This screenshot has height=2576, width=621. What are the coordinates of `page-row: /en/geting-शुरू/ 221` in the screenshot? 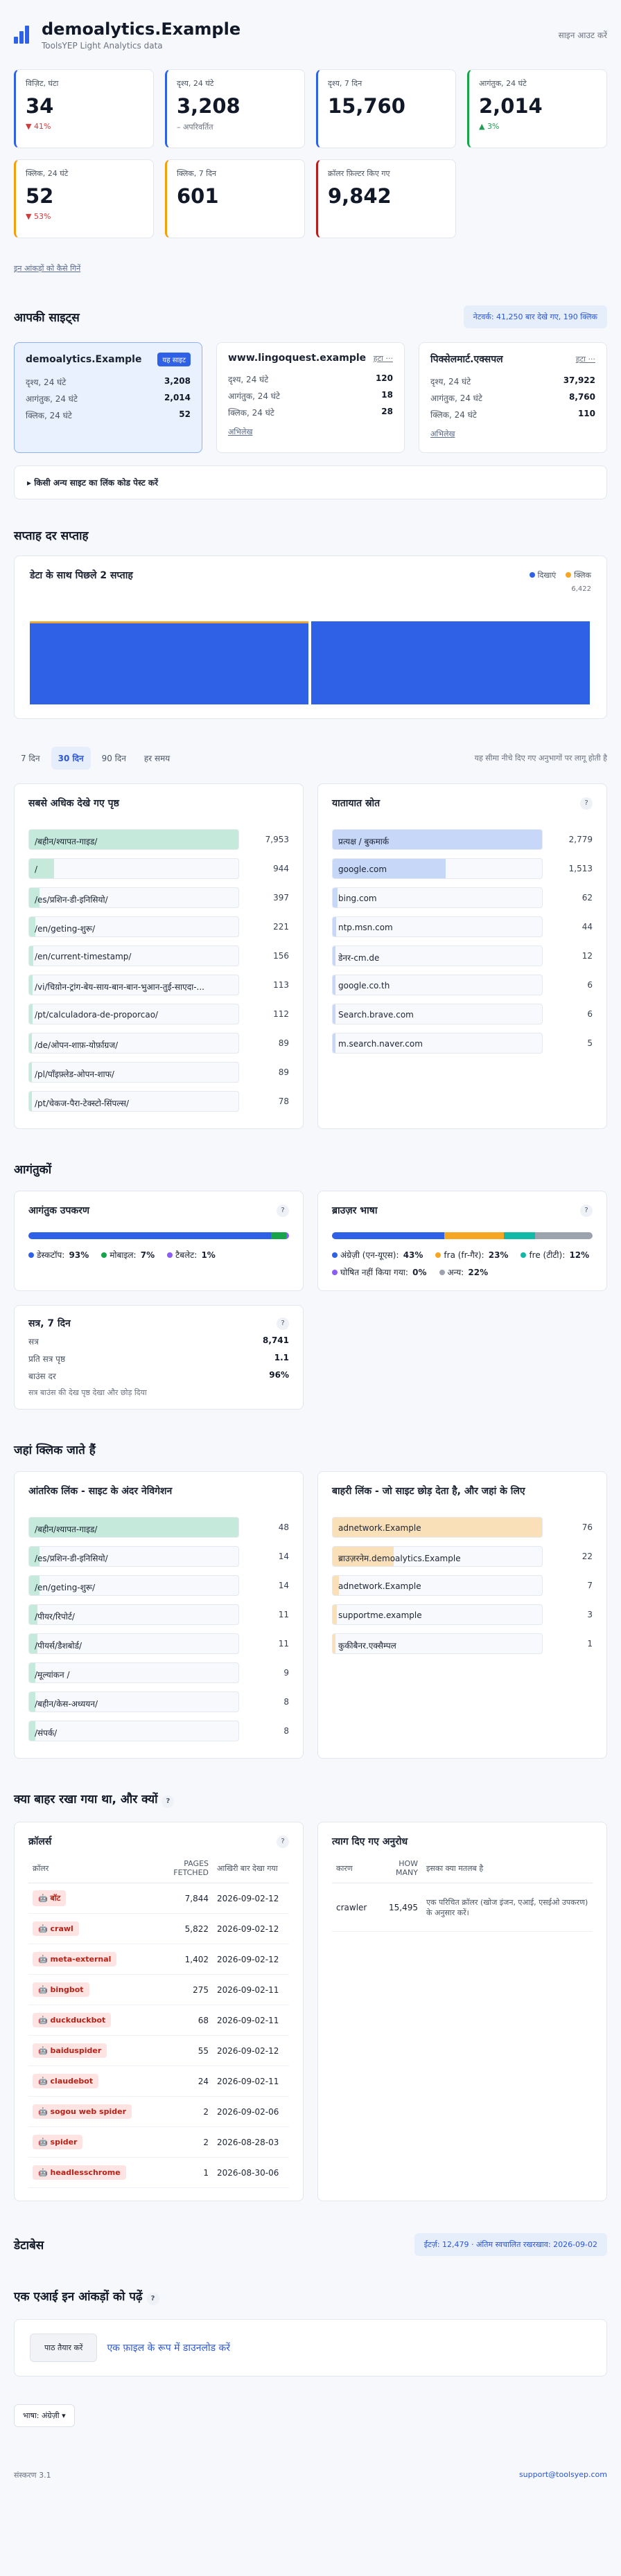 It's located at (158, 926).